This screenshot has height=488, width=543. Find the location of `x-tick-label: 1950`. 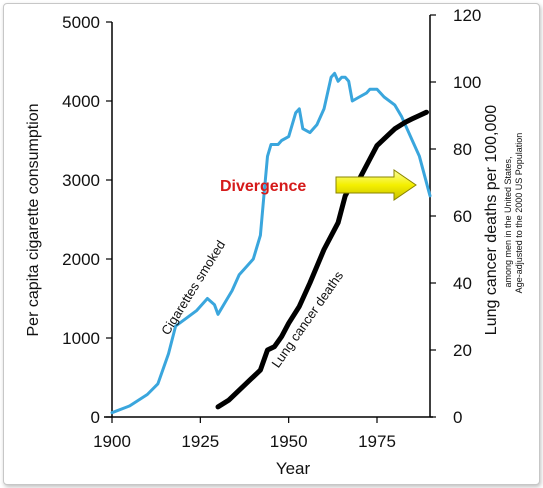

x-tick-label: 1950 is located at coordinates (289, 441).